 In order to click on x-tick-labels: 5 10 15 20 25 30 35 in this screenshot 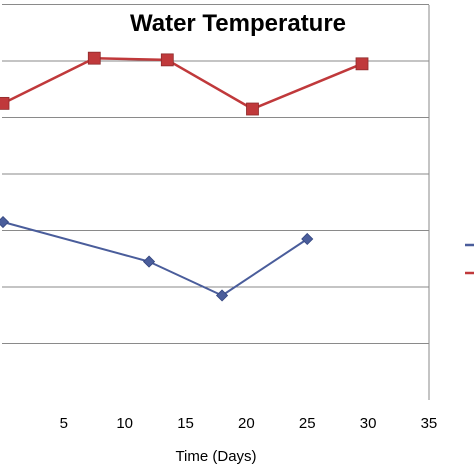, I will do `click(249, 423)`.